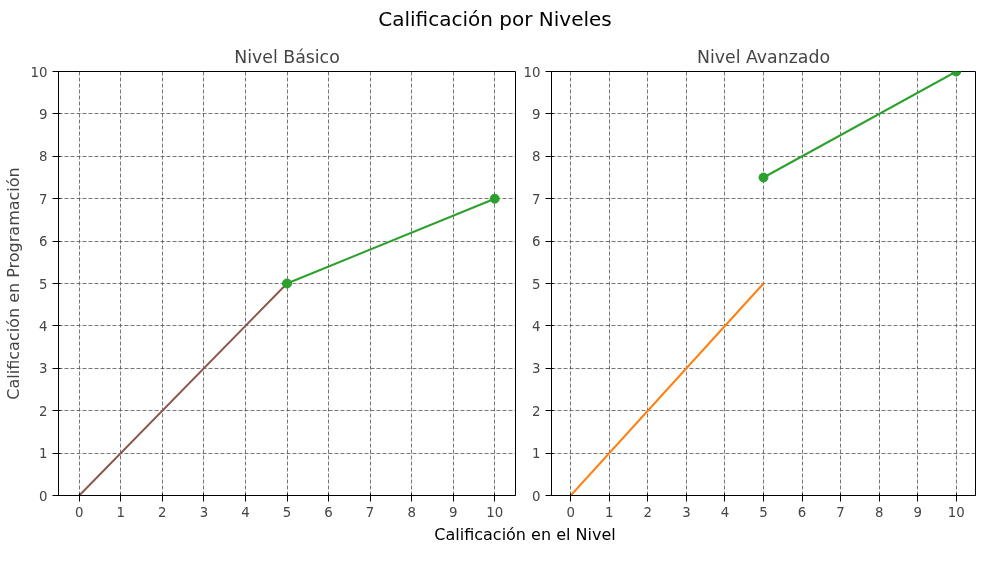  Describe the element at coordinates (287, 56) in the screenshot. I see `chart-title: Nivel Básico` at that location.